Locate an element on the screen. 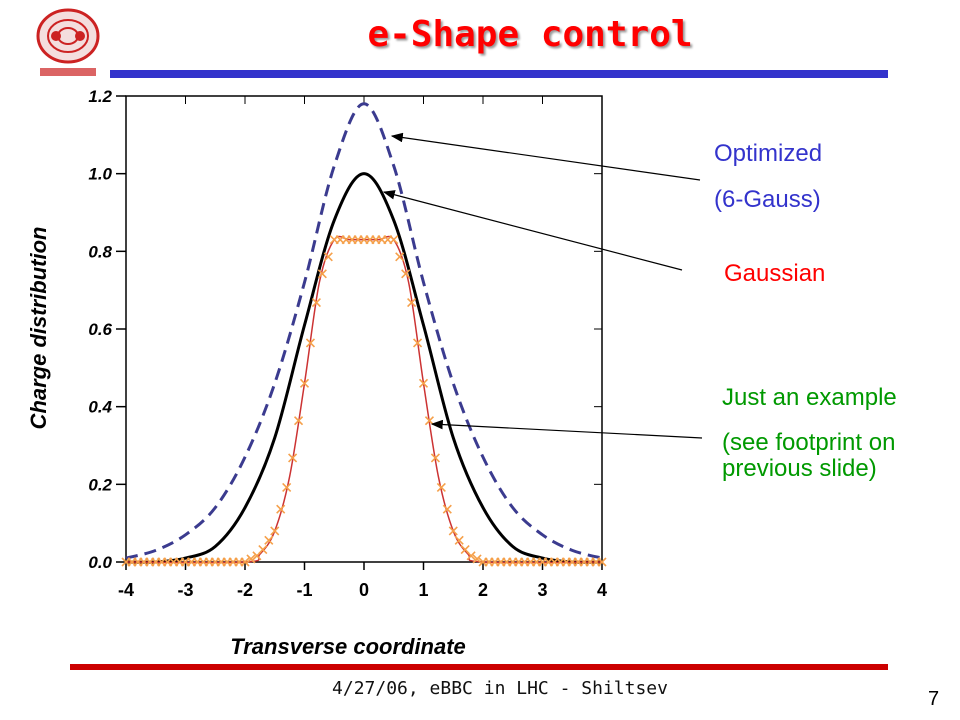 This screenshot has height=720, width=960. y-tick-label: 0.8 is located at coordinates (100, 251).